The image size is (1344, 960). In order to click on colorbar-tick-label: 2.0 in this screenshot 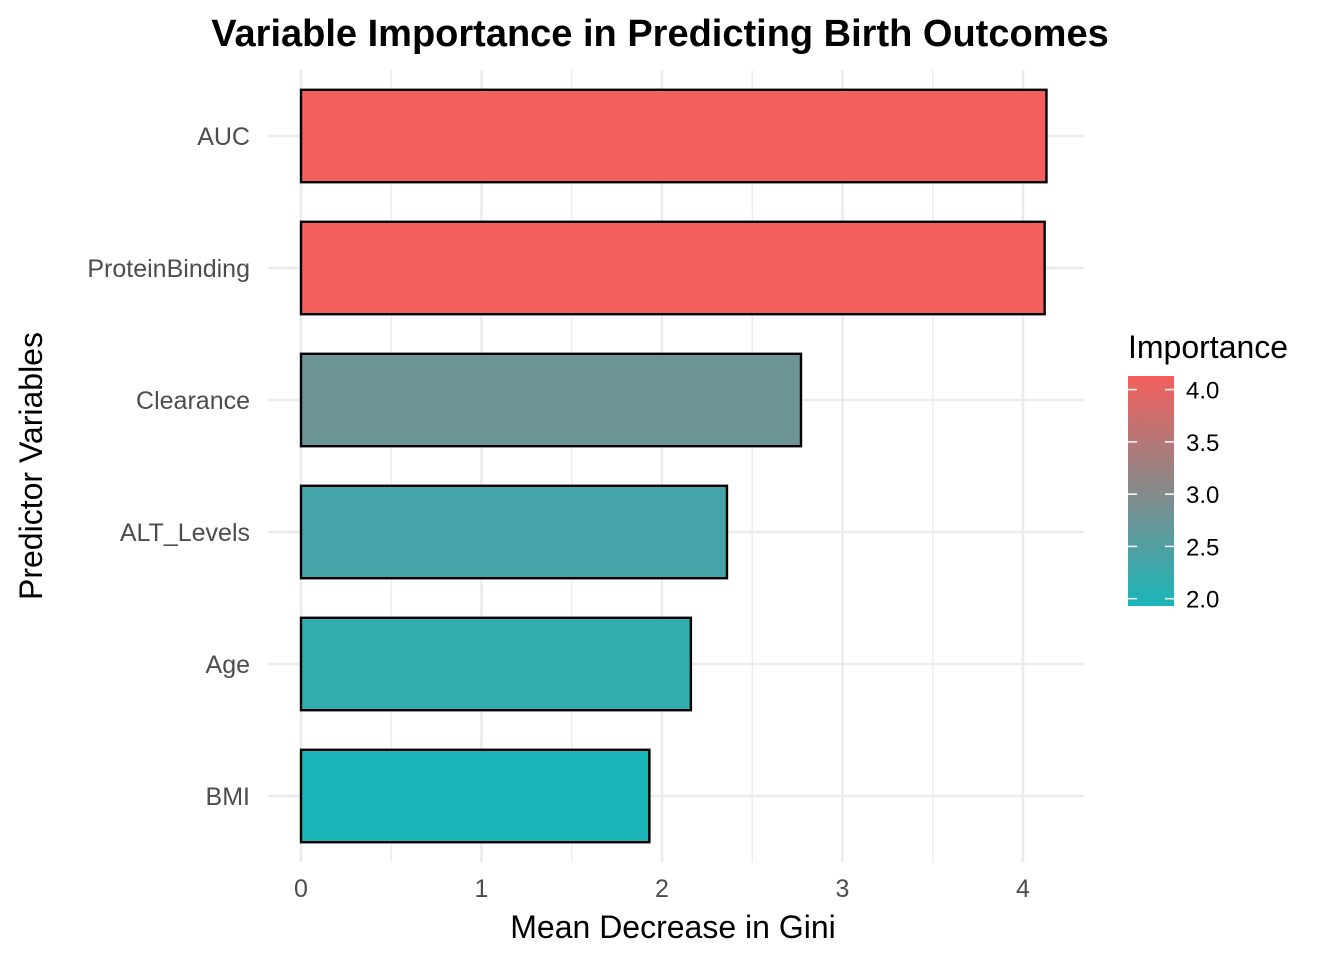, I will do `click(1202, 600)`.